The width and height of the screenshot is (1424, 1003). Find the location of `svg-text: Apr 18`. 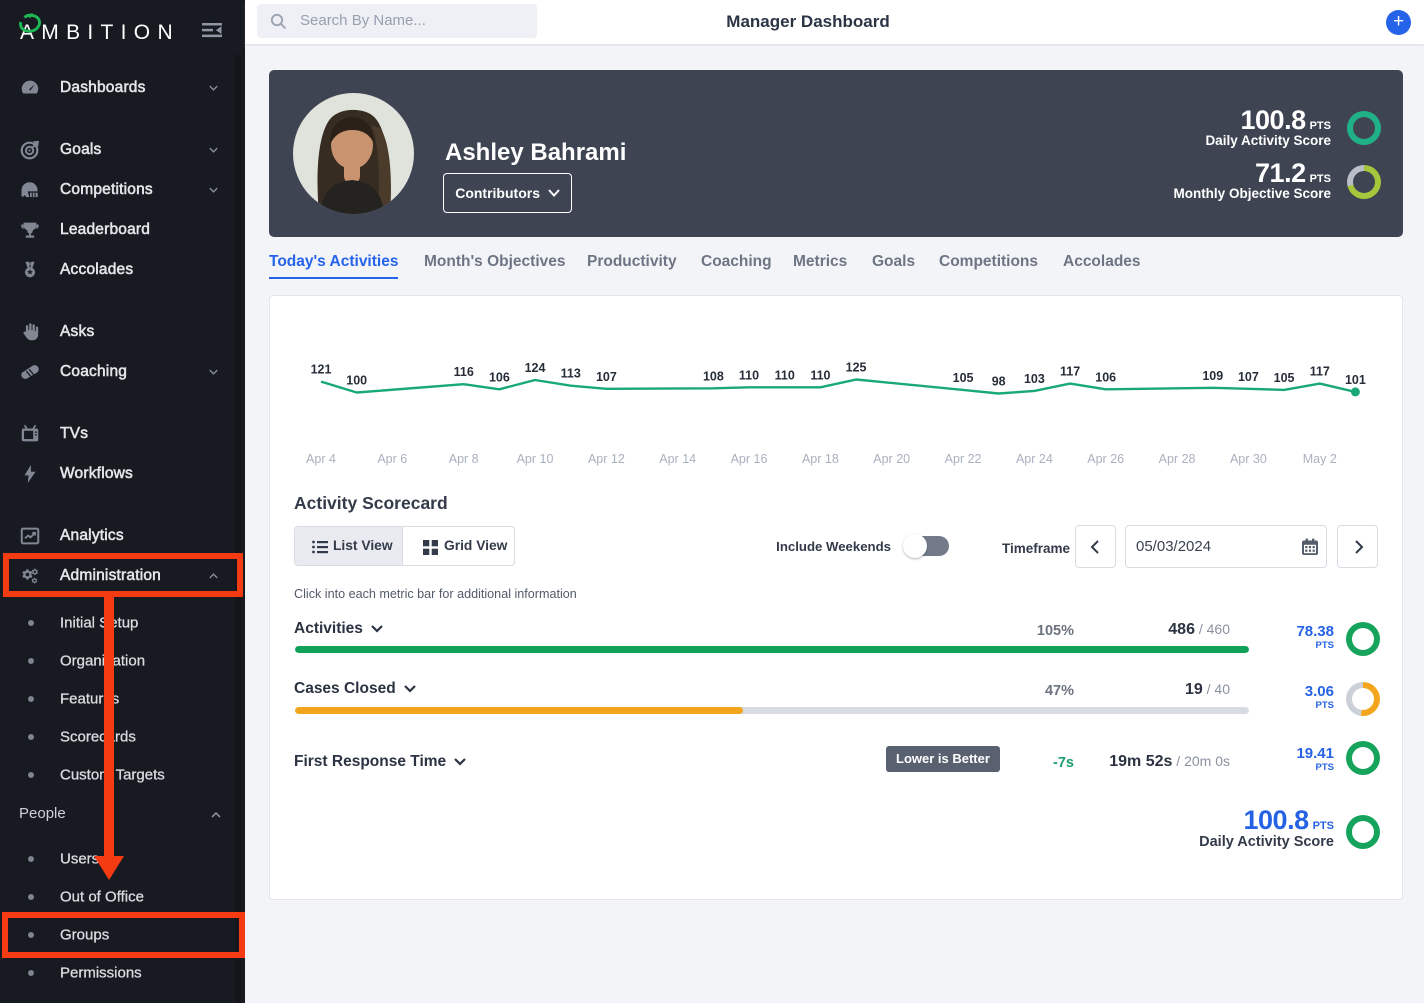

svg-text: Apr 18 is located at coordinates (820, 459).